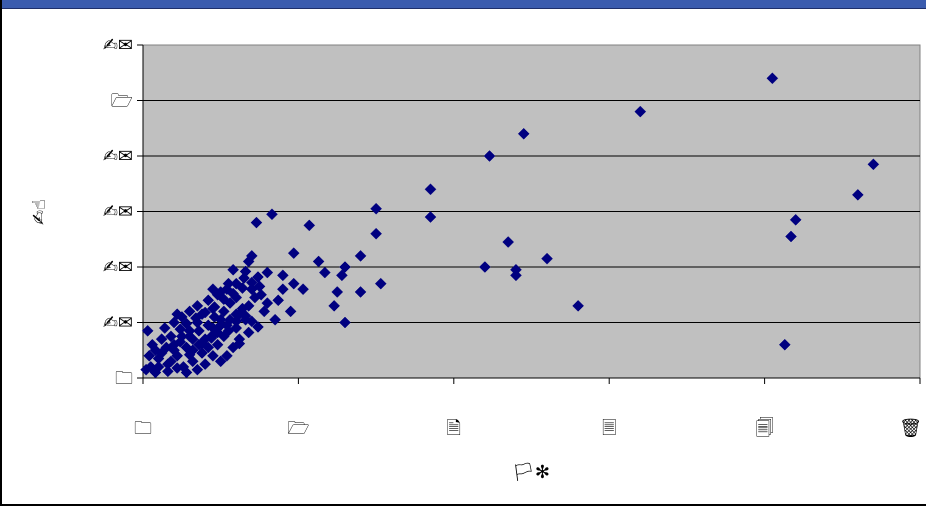  Describe the element at coordinates (118, 45) in the screenshot. I see `y-tick-label-6: ✍✉` at that location.